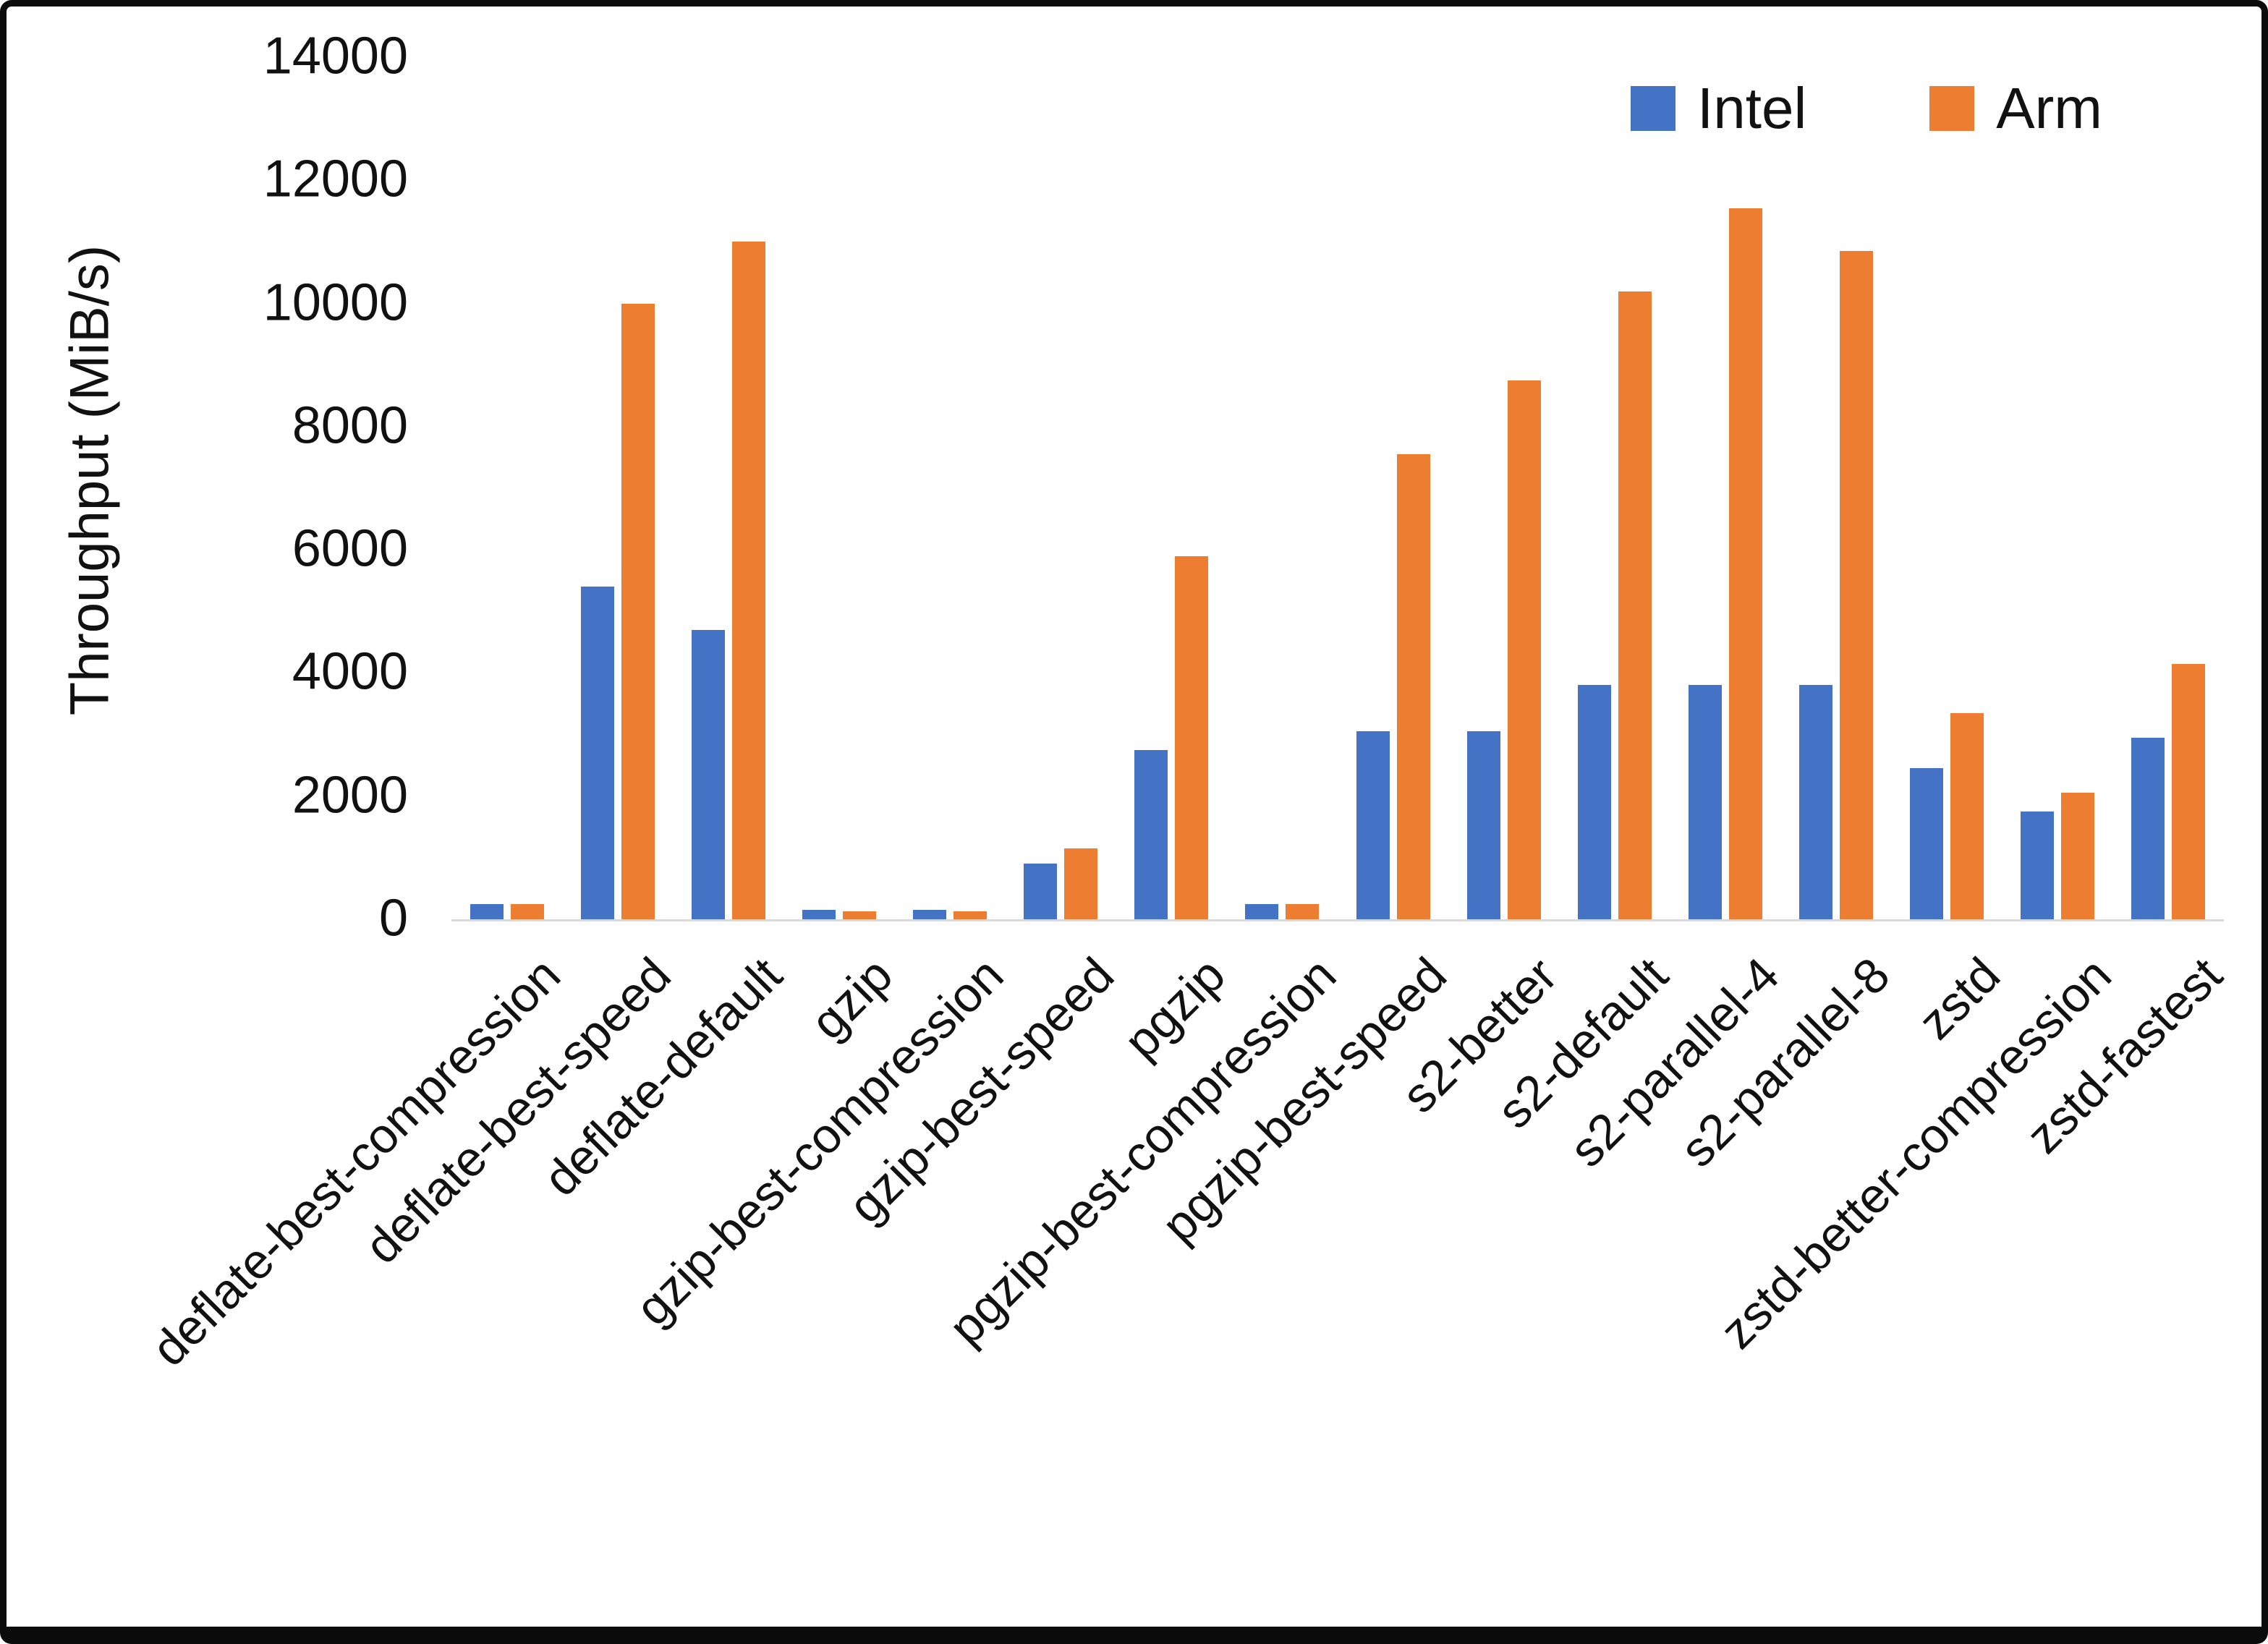 The height and width of the screenshot is (1644, 2268). I want to click on bar-group-pgzip-best-speed, so click(1393, 488).